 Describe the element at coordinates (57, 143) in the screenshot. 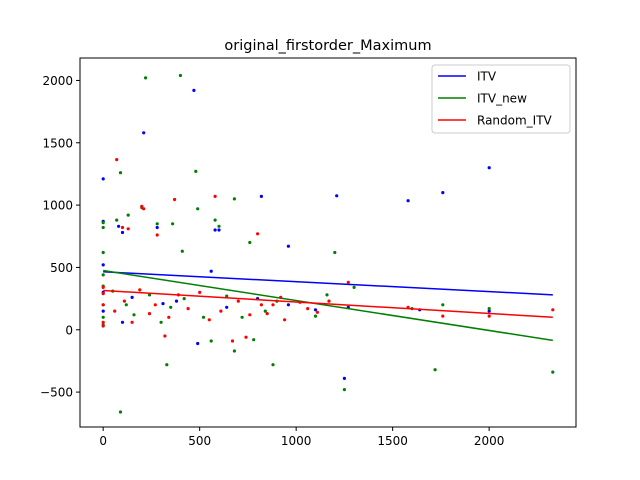

I see `y-tick-label: 1500` at that location.